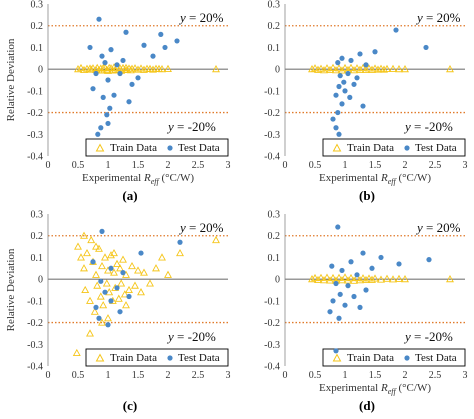 Image resolution: width=474 pixels, height=419 pixels. What do you see at coordinates (129, 195) in the screenshot?
I see `panel-label: (a)` at bounding box center [129, 195].